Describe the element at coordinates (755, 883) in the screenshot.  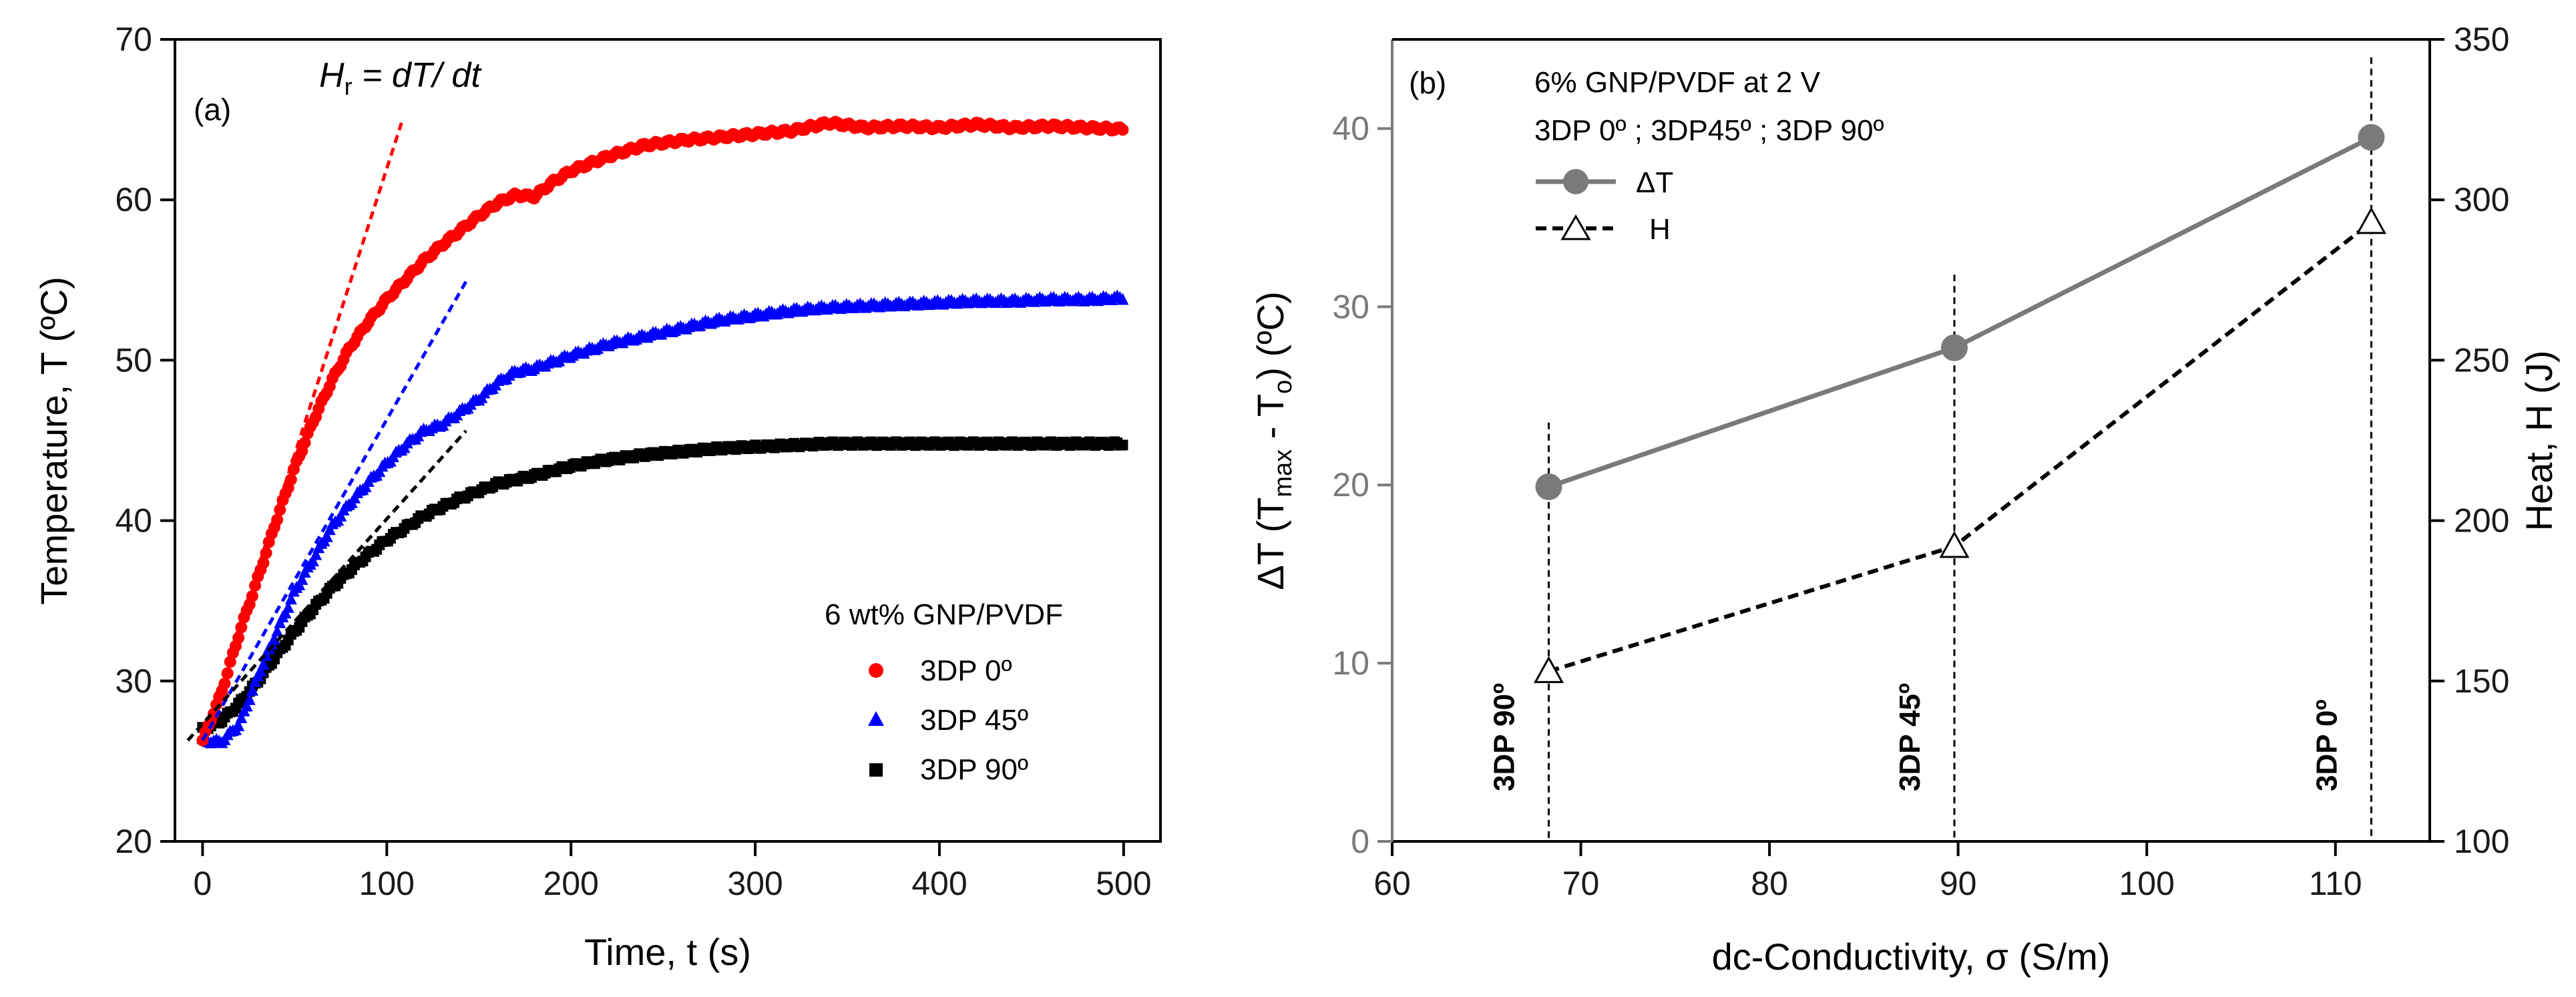
I see `x-tick-label: 300` at that location.